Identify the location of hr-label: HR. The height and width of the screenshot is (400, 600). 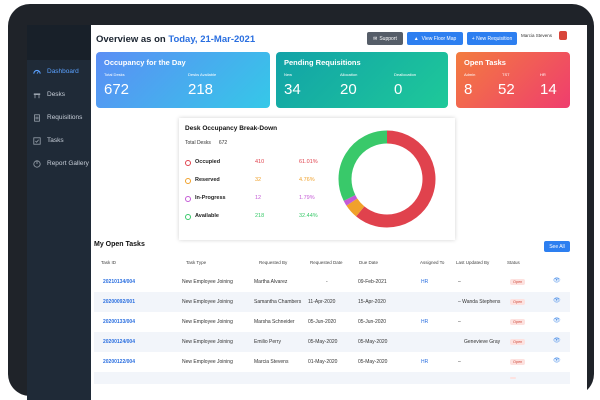
(543, 74).